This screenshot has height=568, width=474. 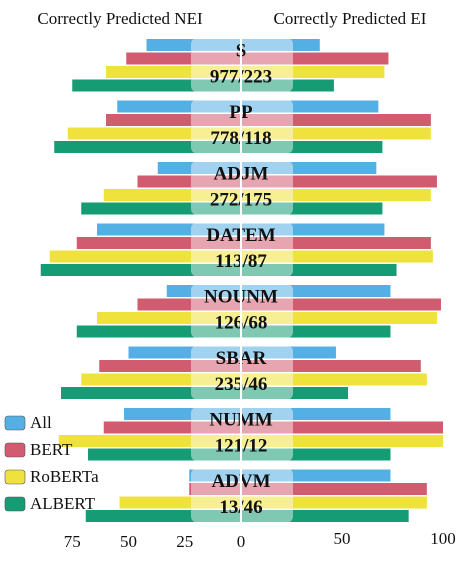 What do you see at coordinates (184, 541) in the screenshot?
I see `x-tick-label: 25` at bounding box center [184, 541].